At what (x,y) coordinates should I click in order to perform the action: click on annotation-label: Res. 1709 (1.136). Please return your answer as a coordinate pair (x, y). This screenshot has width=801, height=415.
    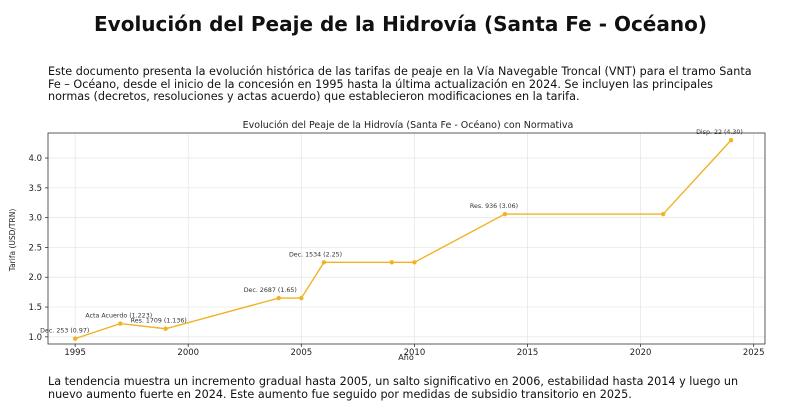
    Looking at the image, I should click on (159, 321).